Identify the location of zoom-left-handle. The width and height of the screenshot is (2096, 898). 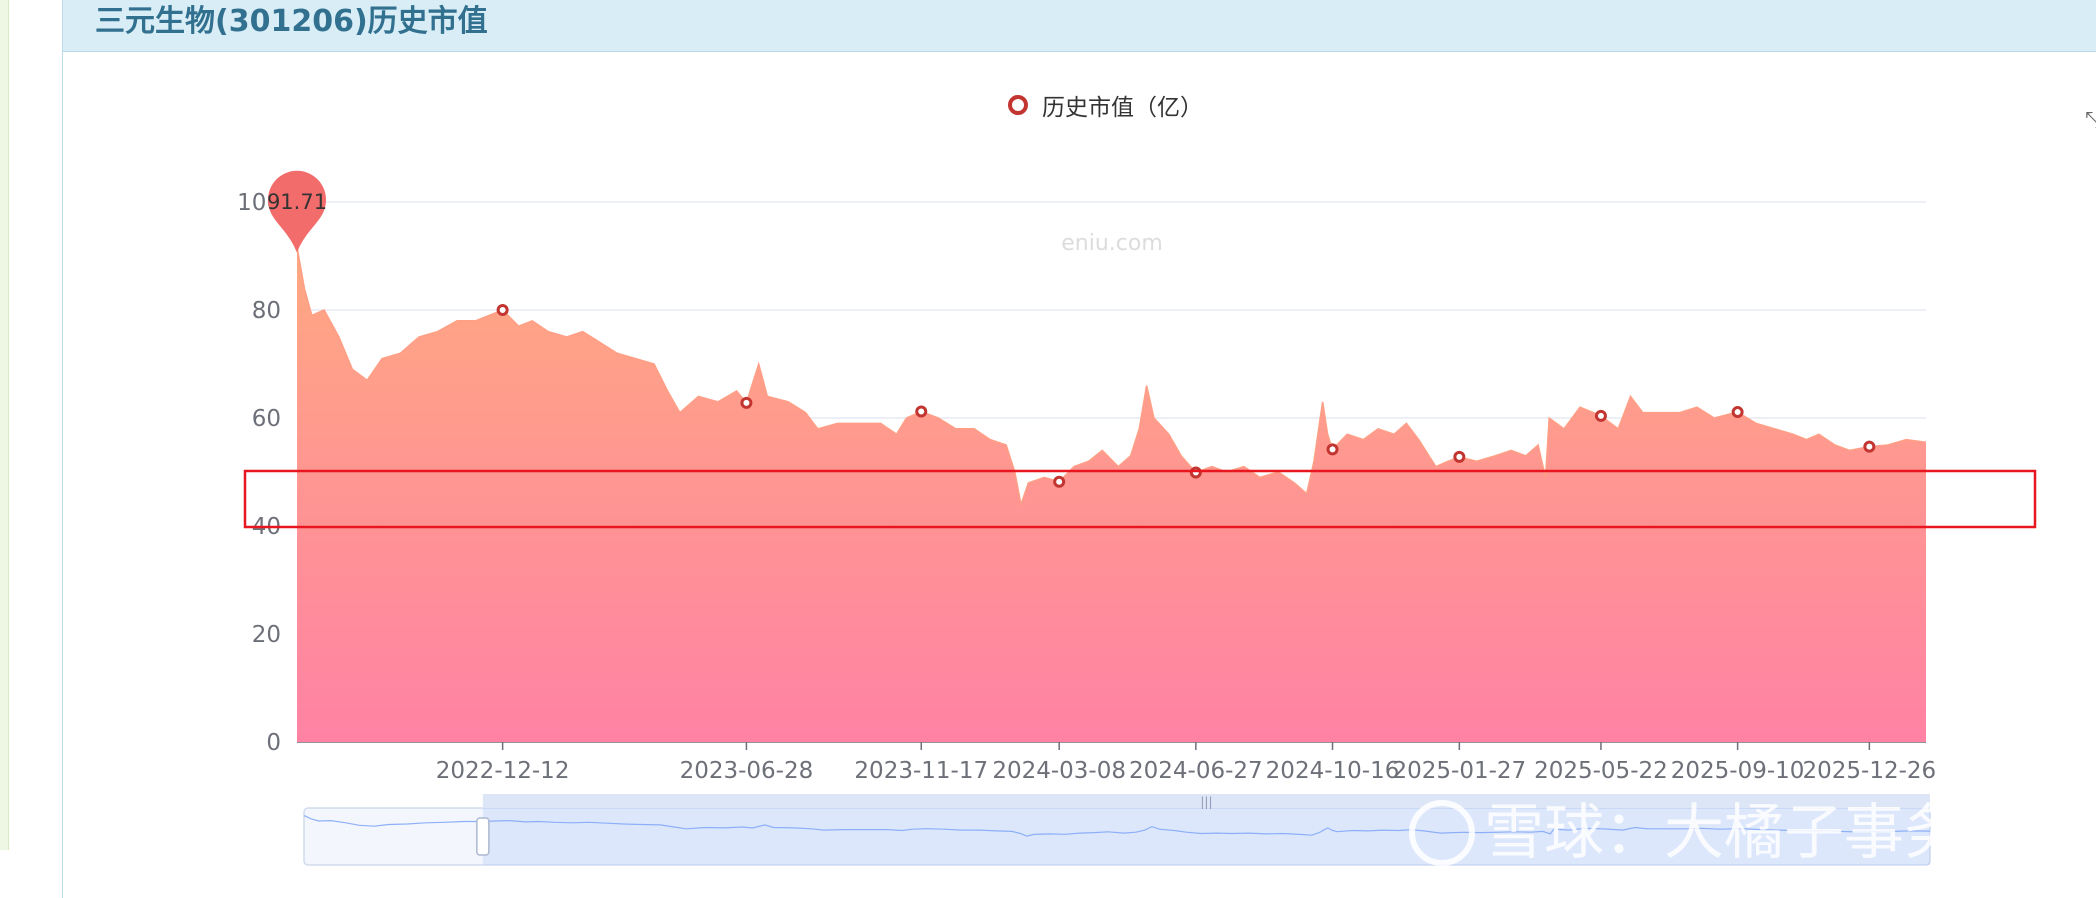
(483, 836).